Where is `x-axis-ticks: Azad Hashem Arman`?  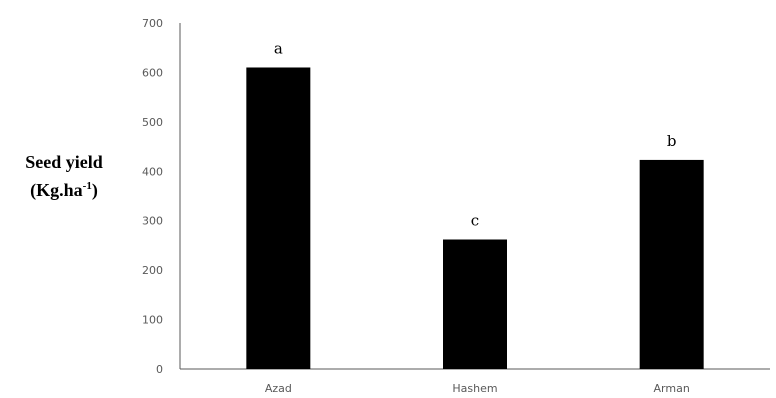 x-axis-ticks: Azad Hashem Arman is located at coordinates (477, 388).